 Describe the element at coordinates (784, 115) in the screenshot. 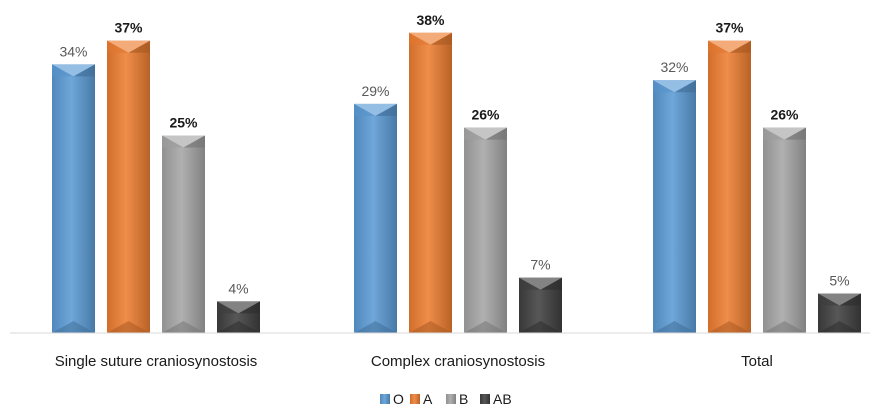

I see `value-label-b-2: 26%` at that location.